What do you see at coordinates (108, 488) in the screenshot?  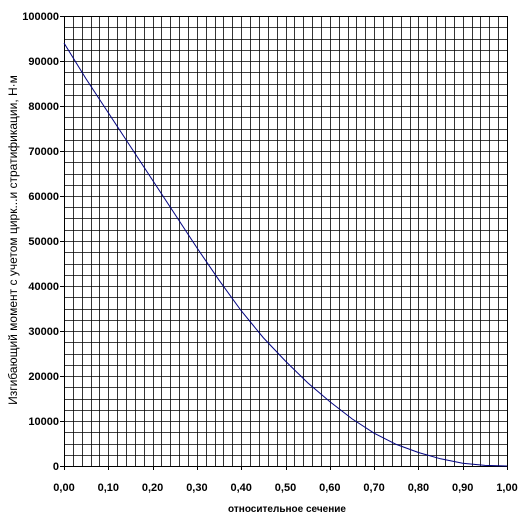 I see `x-tick-label: 0,10` at bounding box center [108, 488].